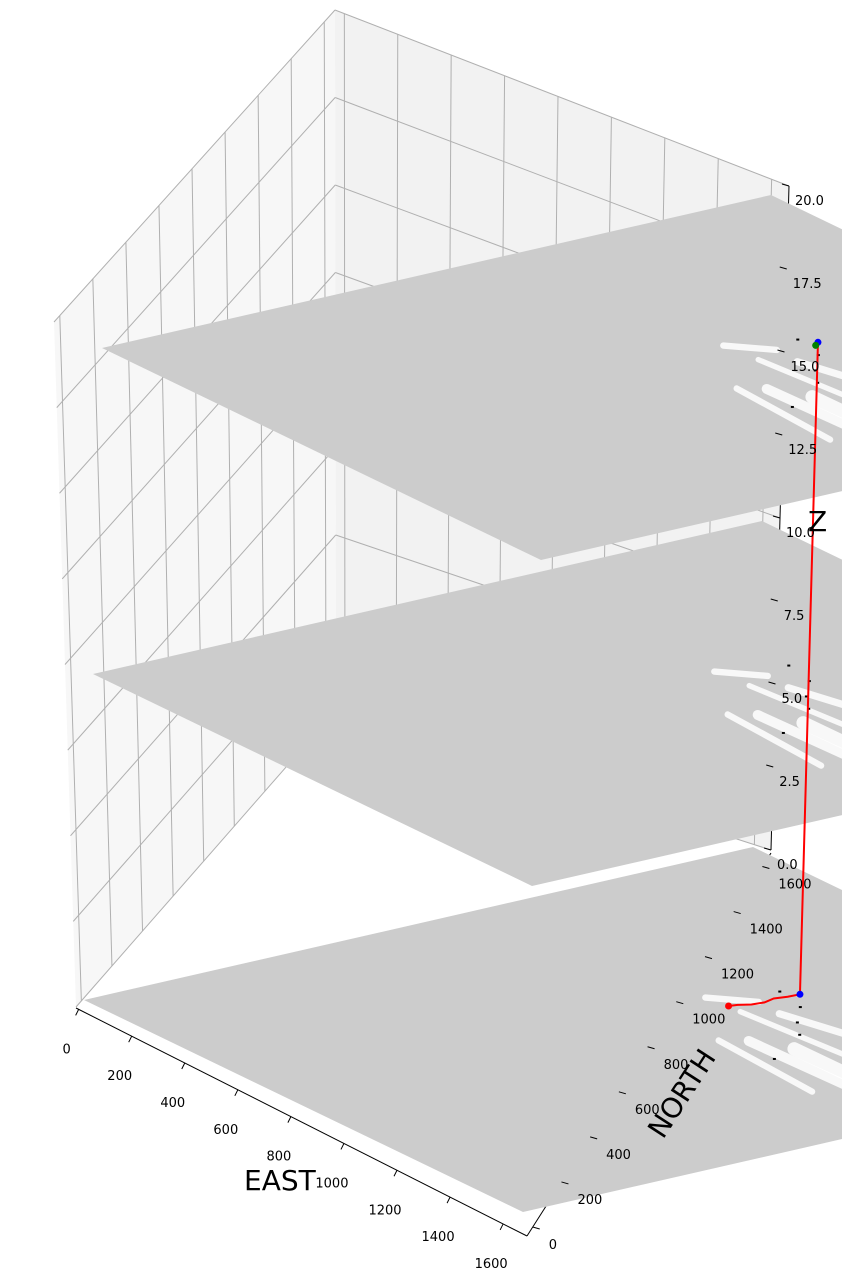  I want to click on y-tick-label: 0, so click(553, 1245).